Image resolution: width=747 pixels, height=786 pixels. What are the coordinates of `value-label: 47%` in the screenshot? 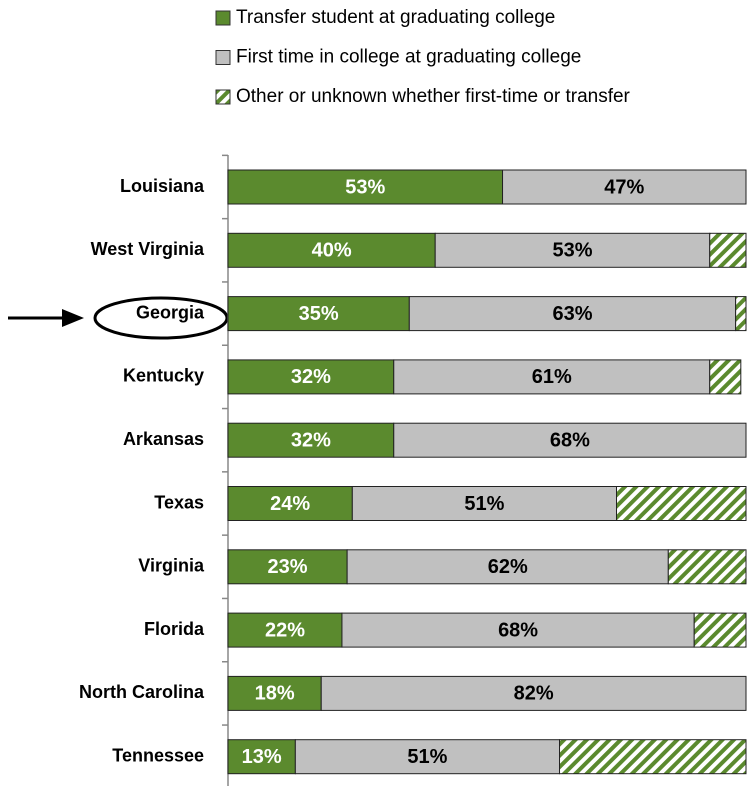 It's located at (624, 187).